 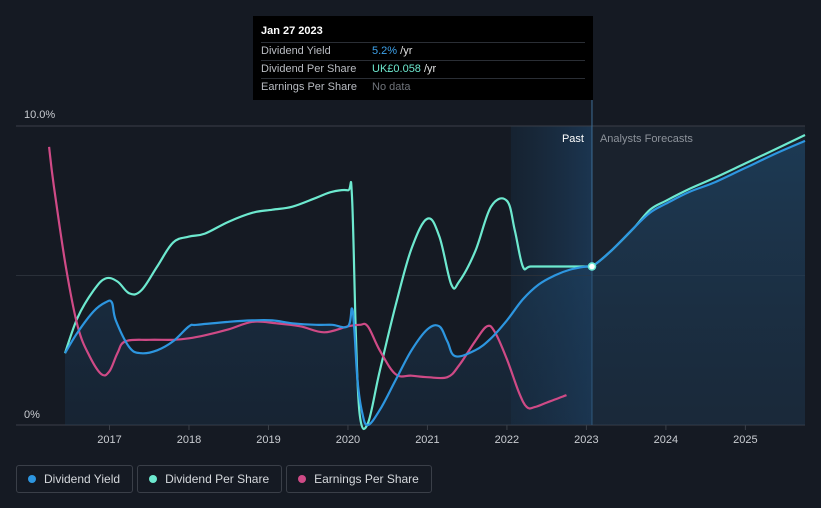 I want to click on legend-earnings-per-share: Earnings Per Share, so click(x=359, y=479).